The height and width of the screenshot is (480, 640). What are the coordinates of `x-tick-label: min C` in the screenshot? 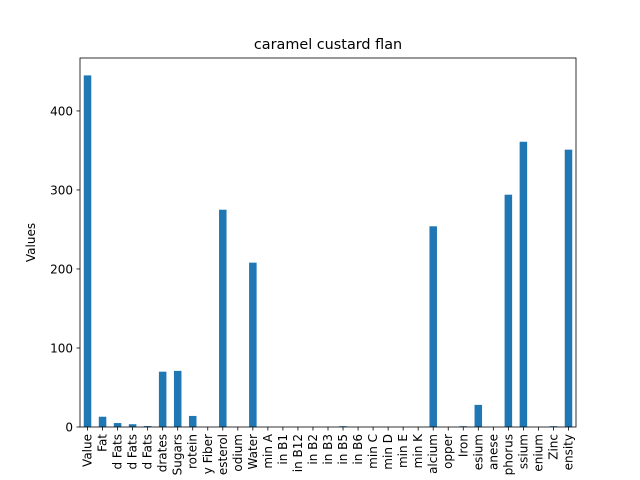 It's located at (373, 451).